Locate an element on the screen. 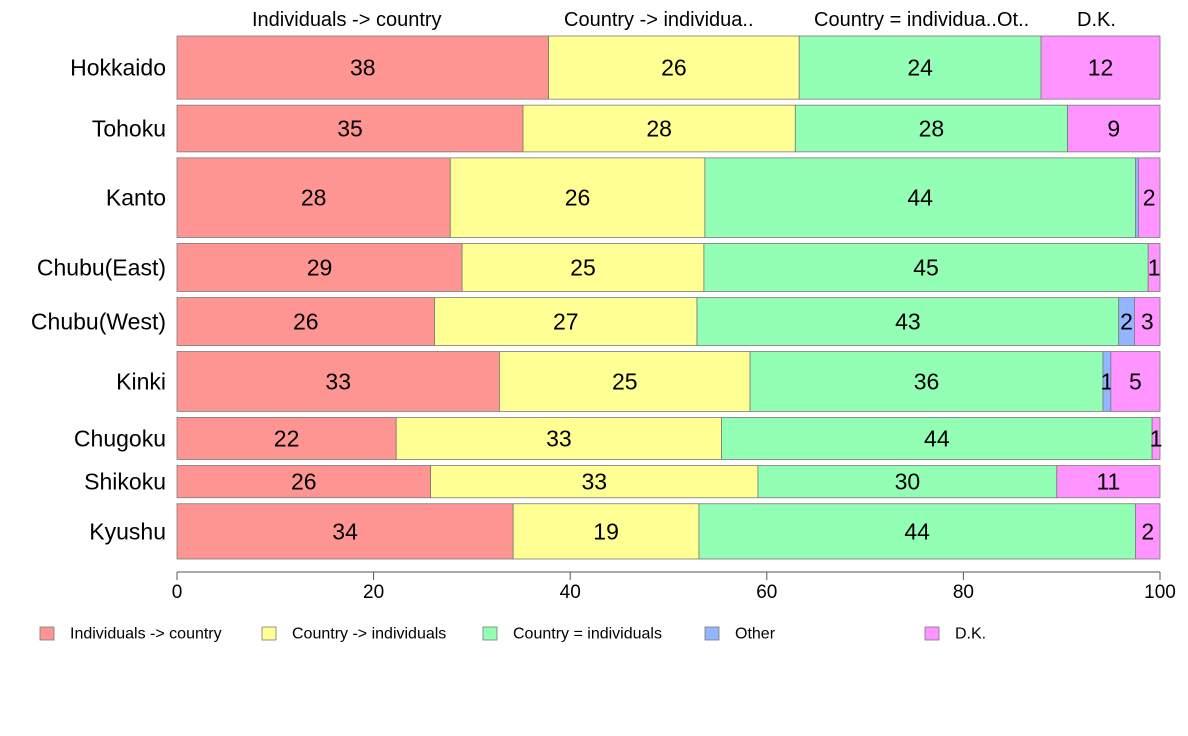  data-label: 43 is located at coordinates (908, 322).